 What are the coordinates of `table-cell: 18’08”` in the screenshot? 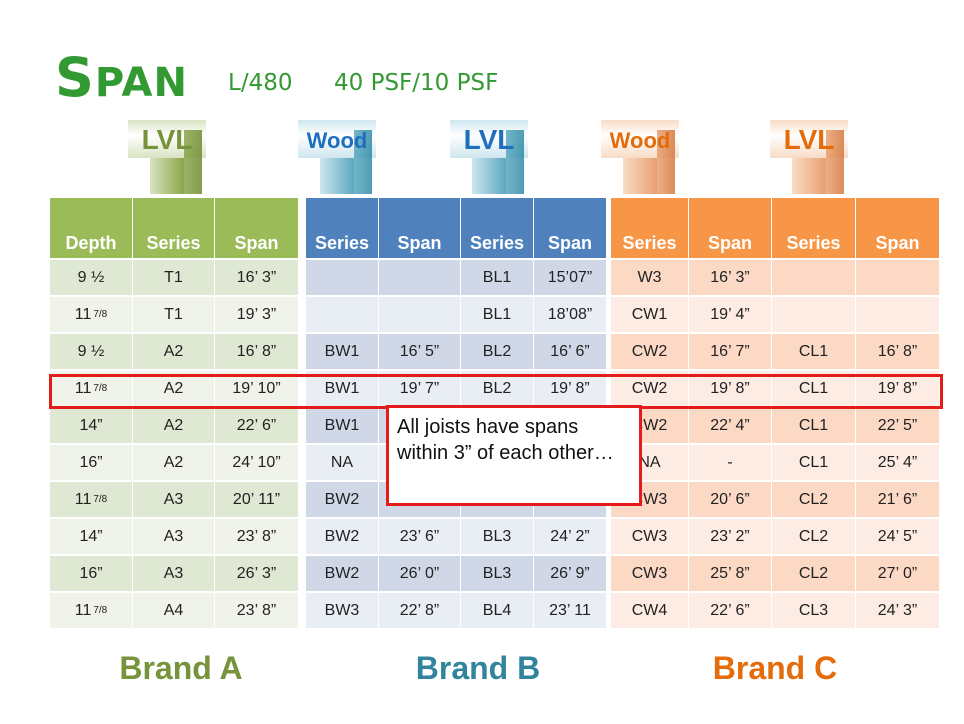 It's located at (570, 314).